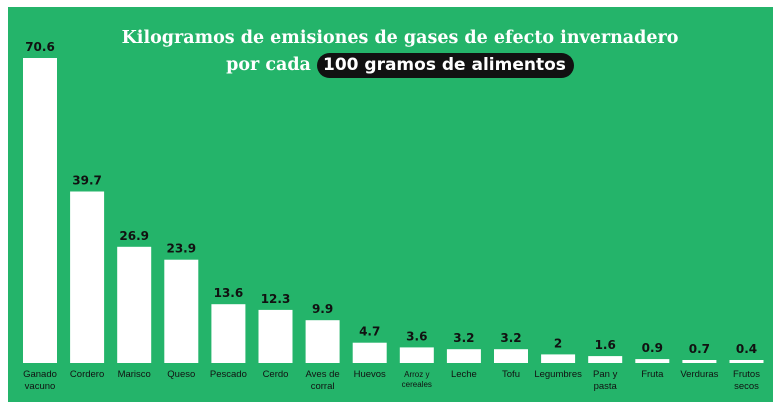  What do you see at coordinates (746, 349) in the screenshot?
I see `value-label: 0.4` at bounding box center [746, 349].